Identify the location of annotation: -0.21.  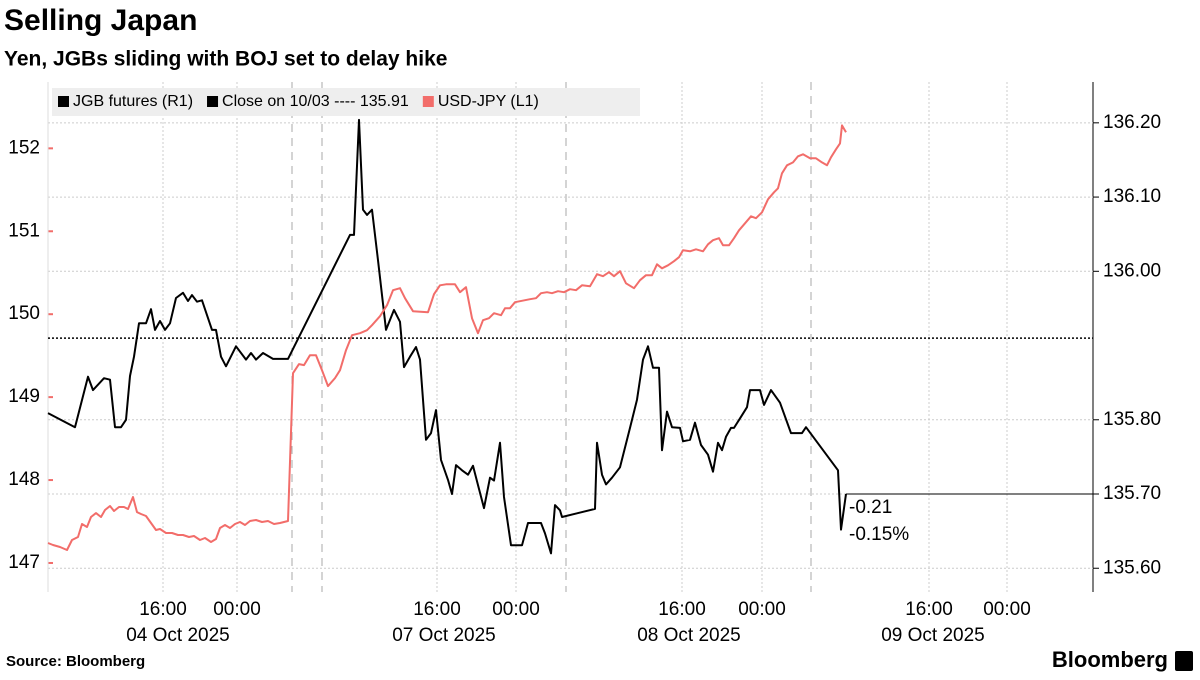
(870, 507).